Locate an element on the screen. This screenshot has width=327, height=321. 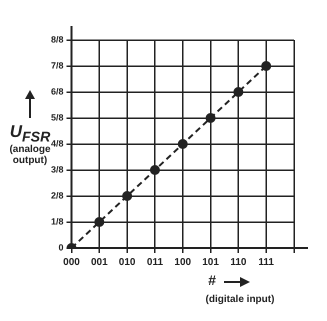
x-tick-label: 110 is located at coordinates (238, 262).